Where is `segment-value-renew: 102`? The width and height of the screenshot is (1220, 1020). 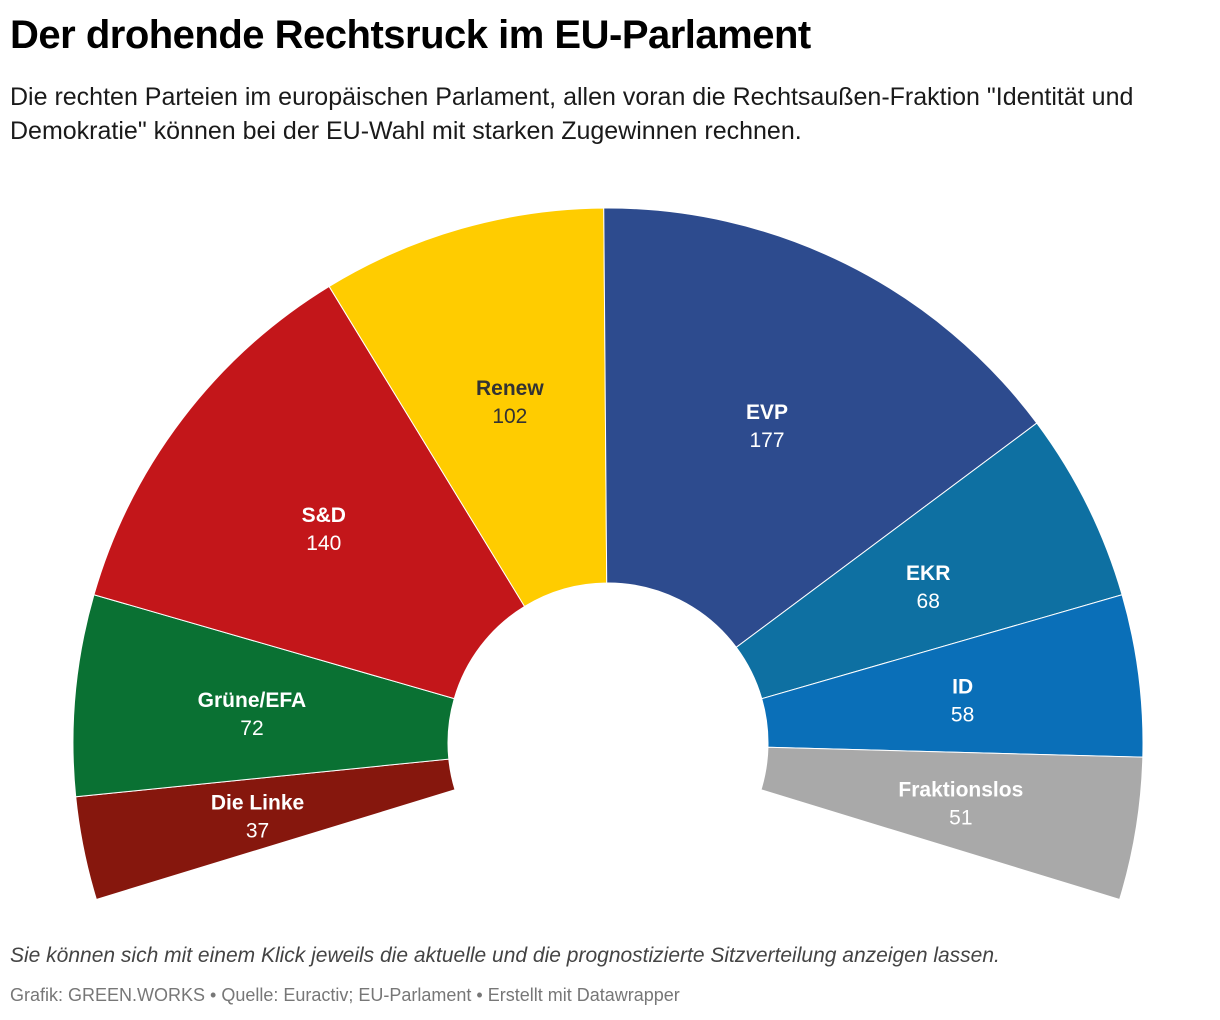
segment-value-renew: 102 is located at coordinates (509, 416).